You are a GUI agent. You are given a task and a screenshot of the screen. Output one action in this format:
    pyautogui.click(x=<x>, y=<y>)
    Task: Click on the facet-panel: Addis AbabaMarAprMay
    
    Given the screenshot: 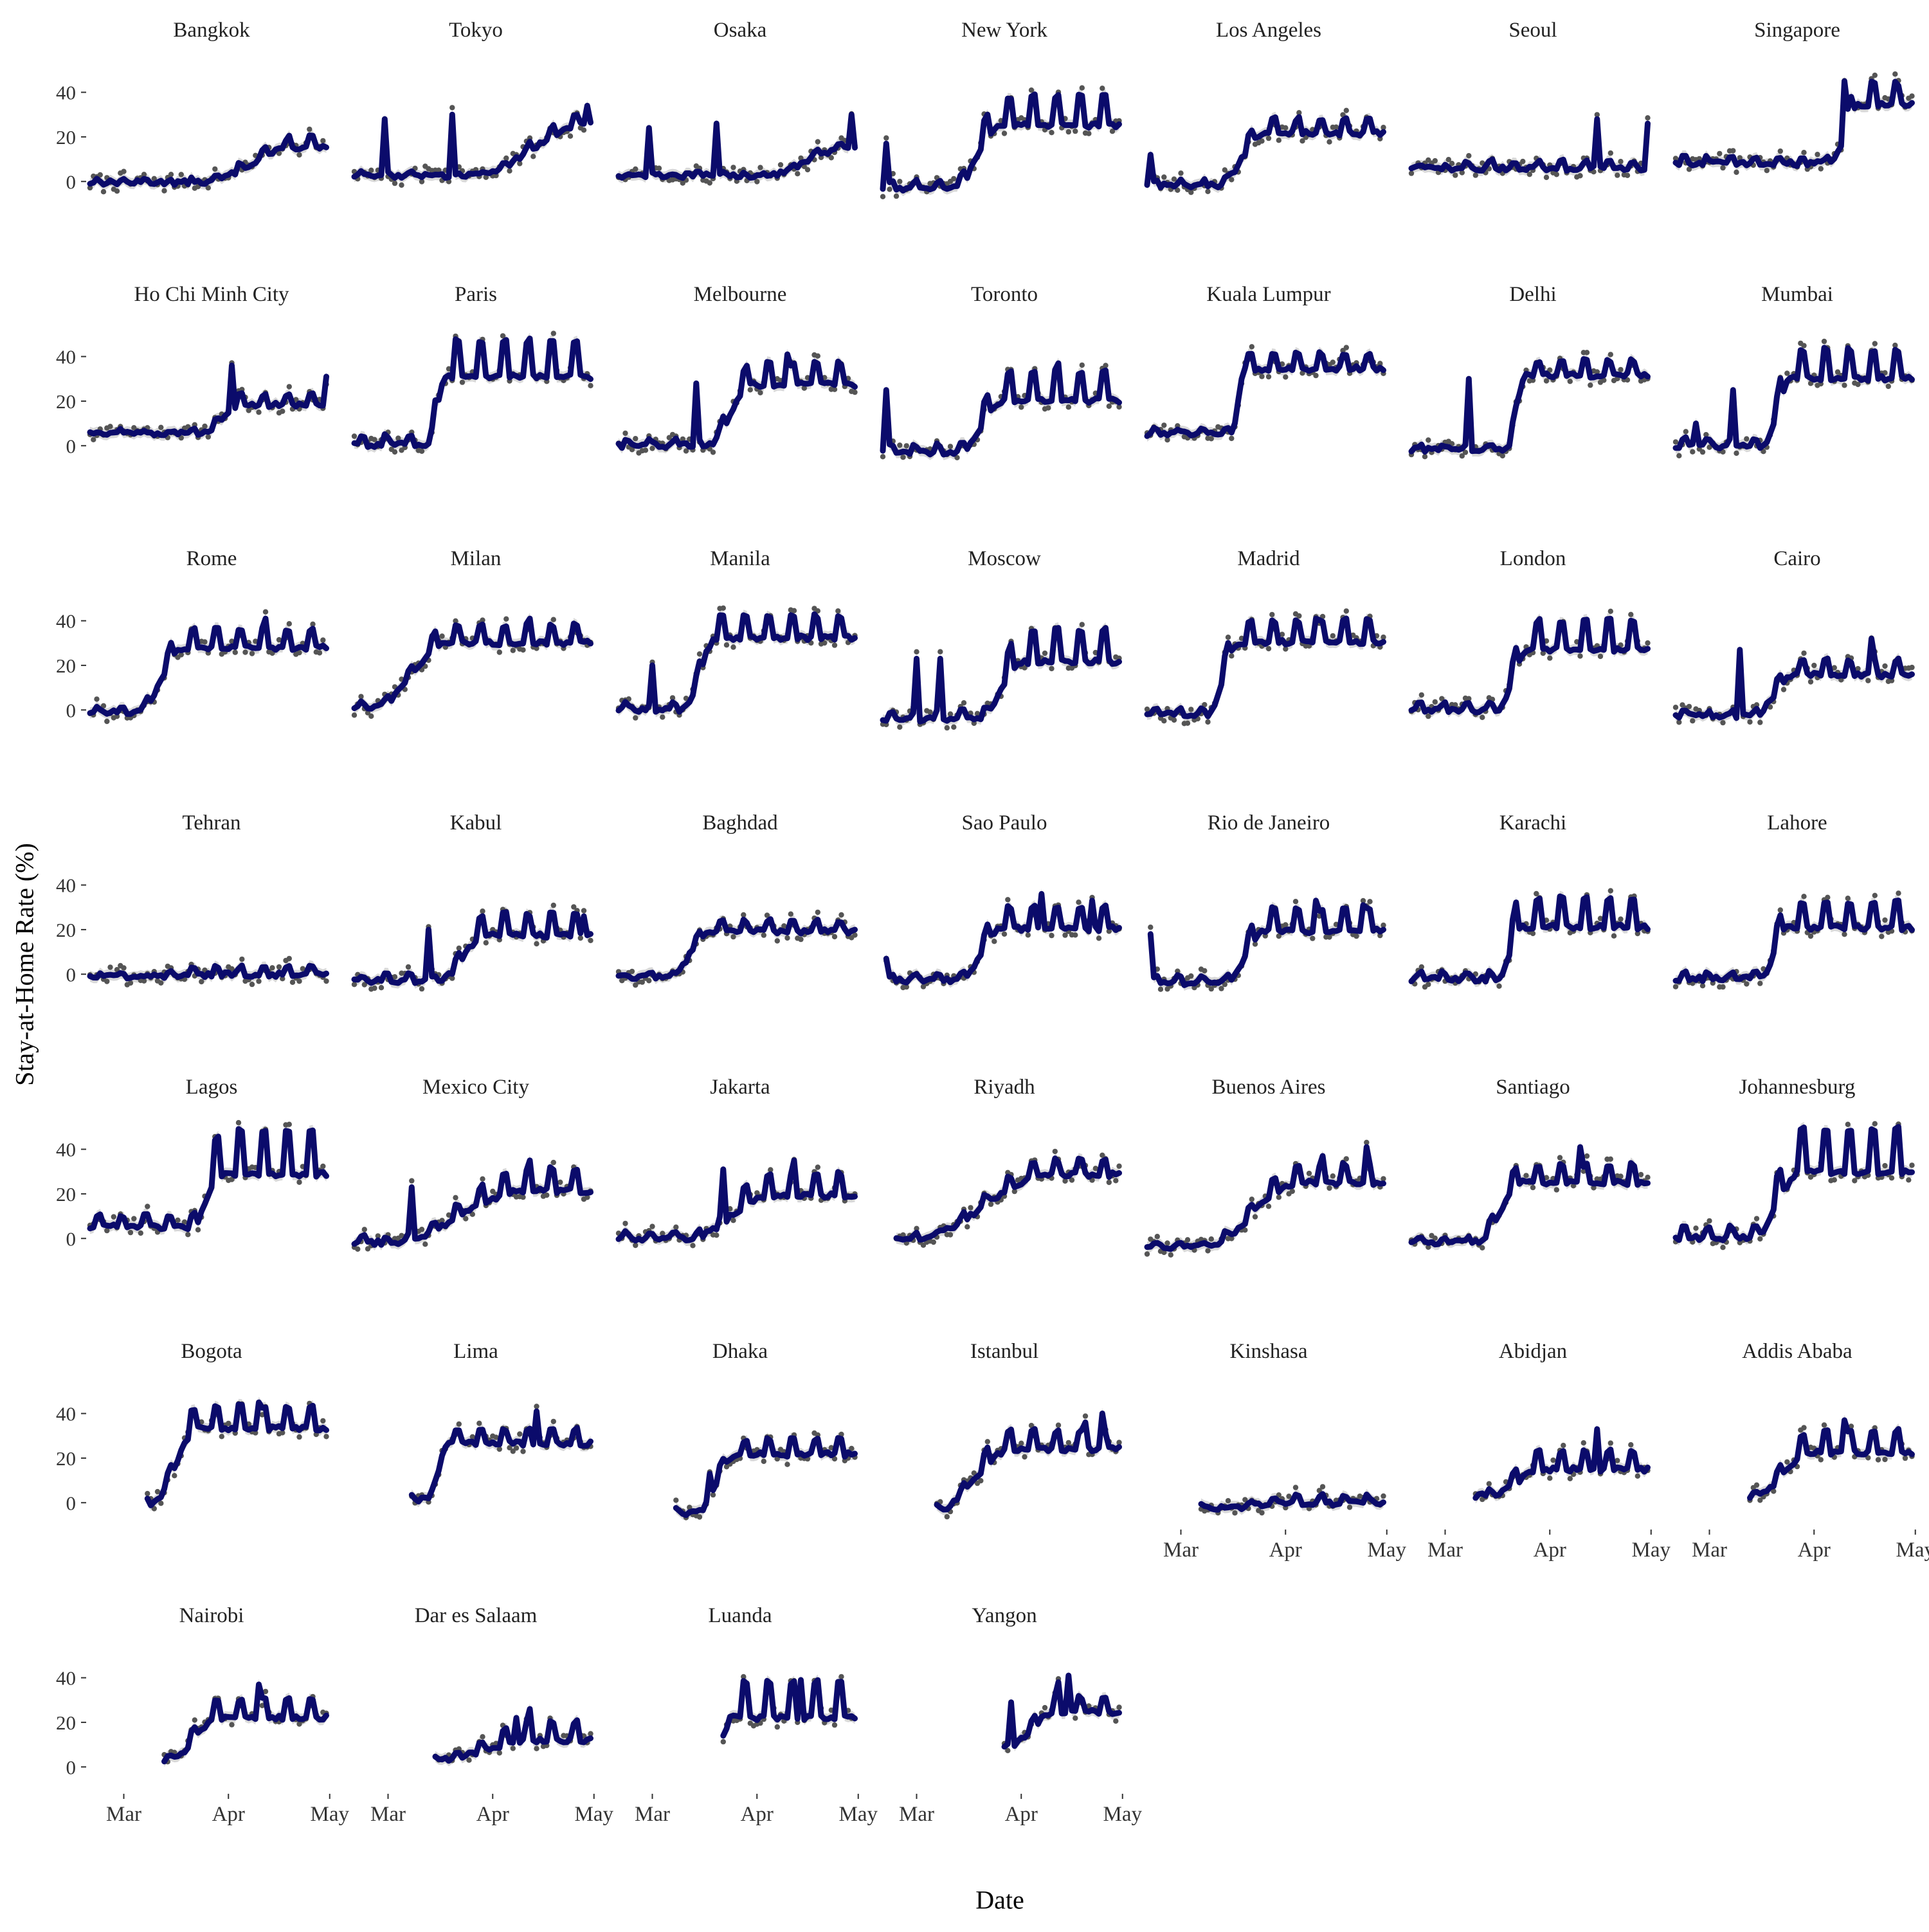 What is the action you would take?
    pyautogui.click(x=1810, y=1451)
    